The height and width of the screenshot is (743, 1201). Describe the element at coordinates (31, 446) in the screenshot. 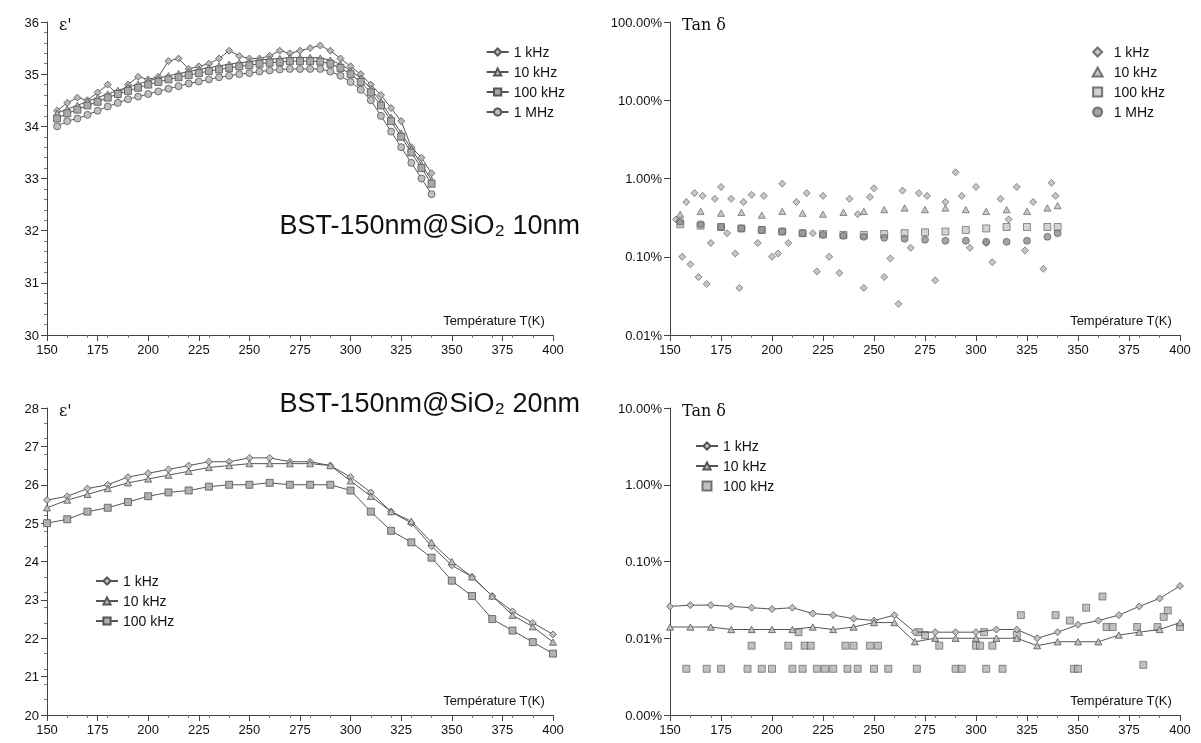

I see `y-tick-label: 27` at that location.